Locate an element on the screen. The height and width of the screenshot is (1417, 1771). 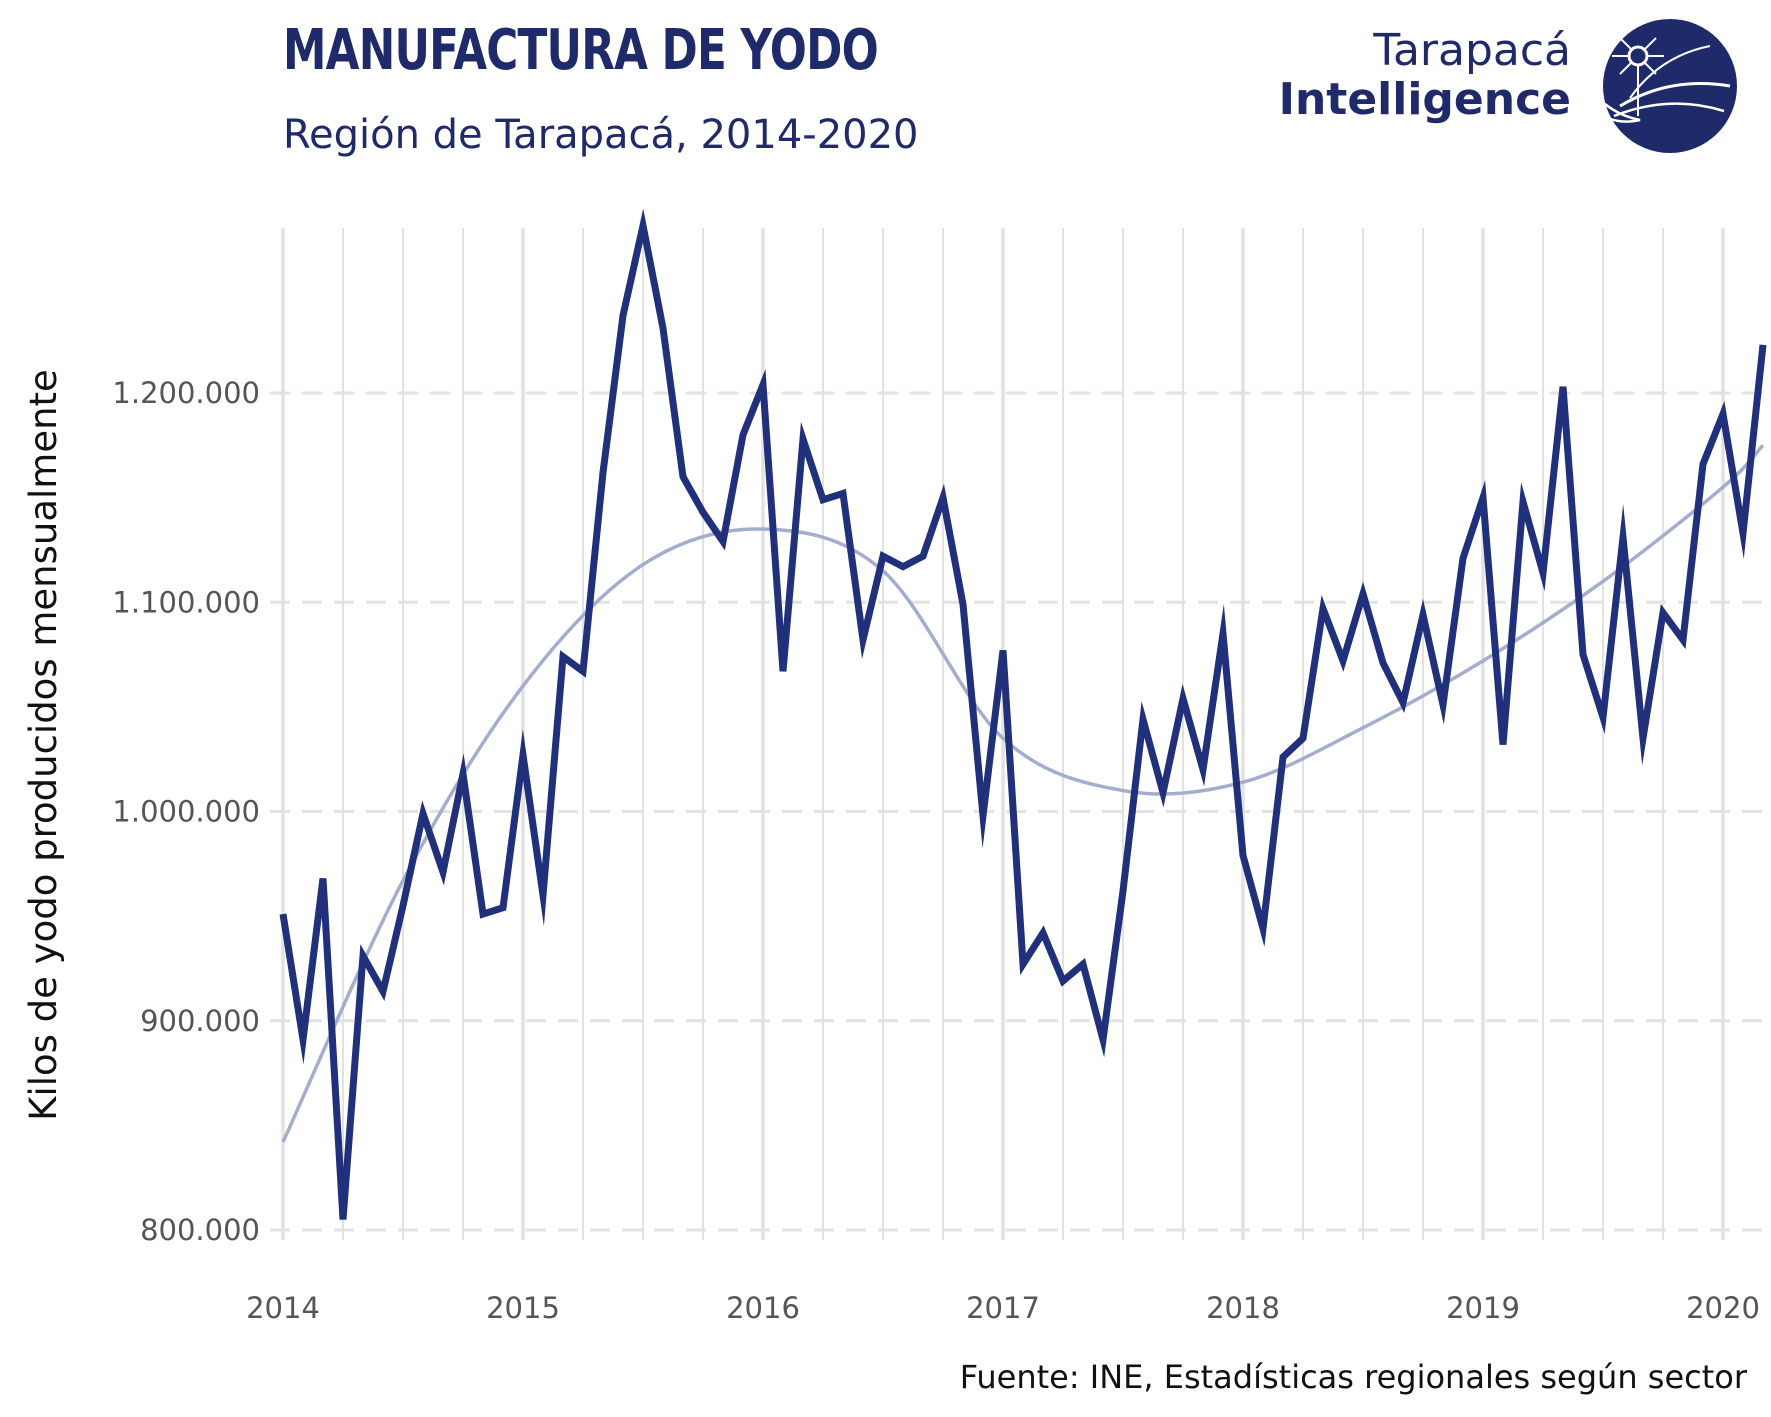
y-tick-label: 1.000.000 is located at coordinates (186, 812).